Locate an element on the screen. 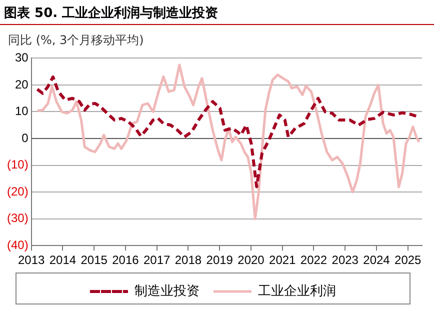 Image resolution: width=434 pixels, height=333 pixels. y-tick-label: (10) is located at coordinates (17, 165).